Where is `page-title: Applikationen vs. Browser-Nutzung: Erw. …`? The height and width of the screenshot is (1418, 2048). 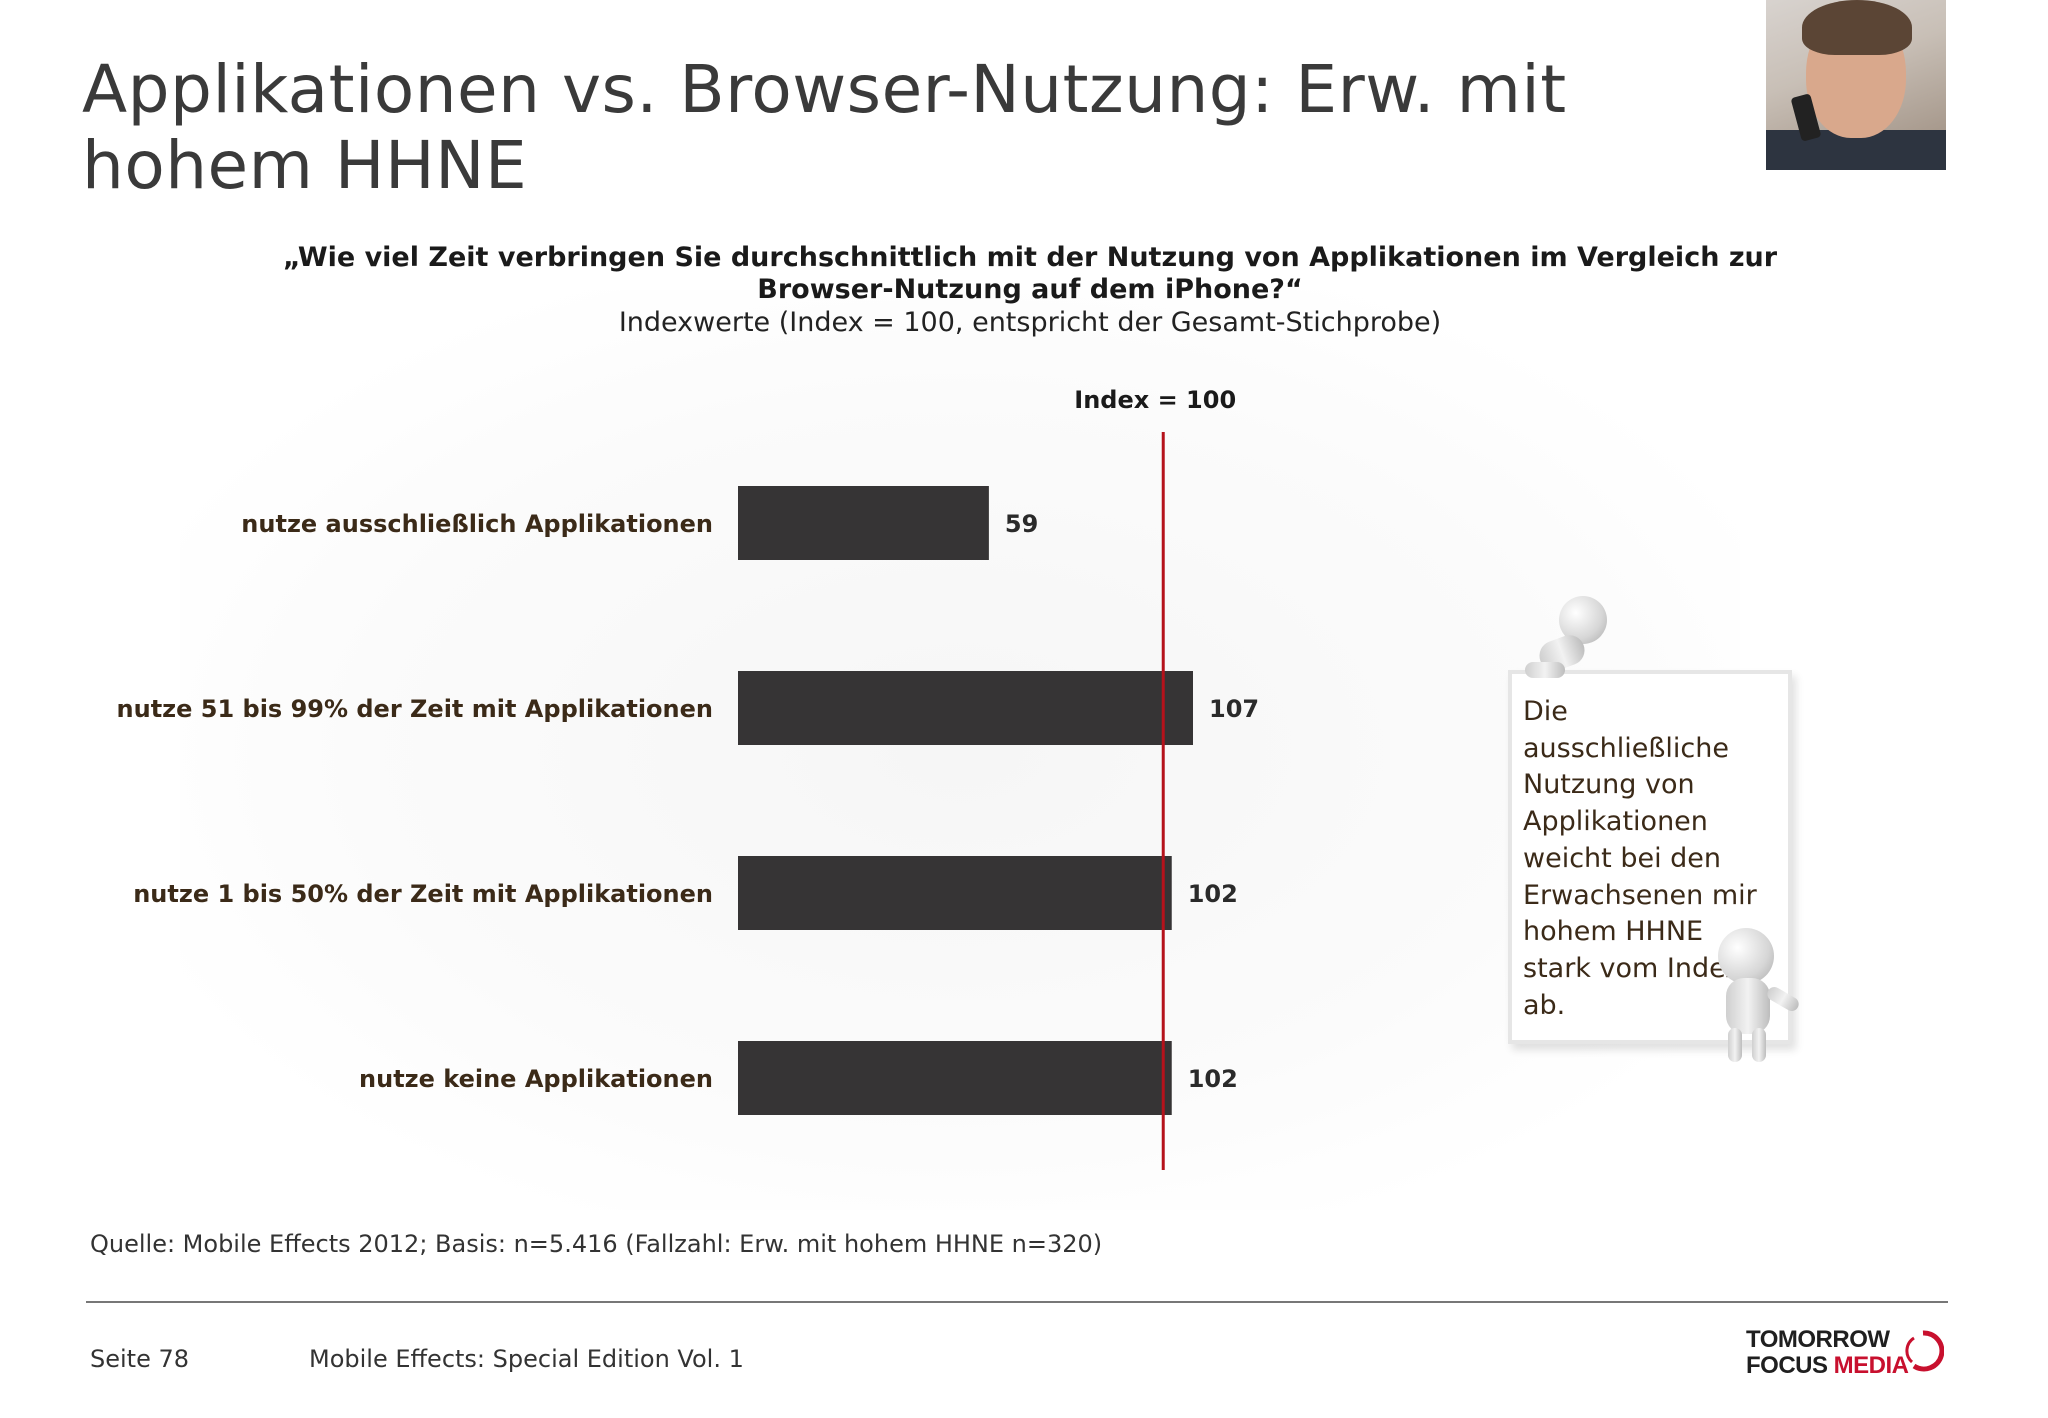
page-title: Applikationen vs. Browser-Nutzung: Erw. … is located at coordinates (824, 127).